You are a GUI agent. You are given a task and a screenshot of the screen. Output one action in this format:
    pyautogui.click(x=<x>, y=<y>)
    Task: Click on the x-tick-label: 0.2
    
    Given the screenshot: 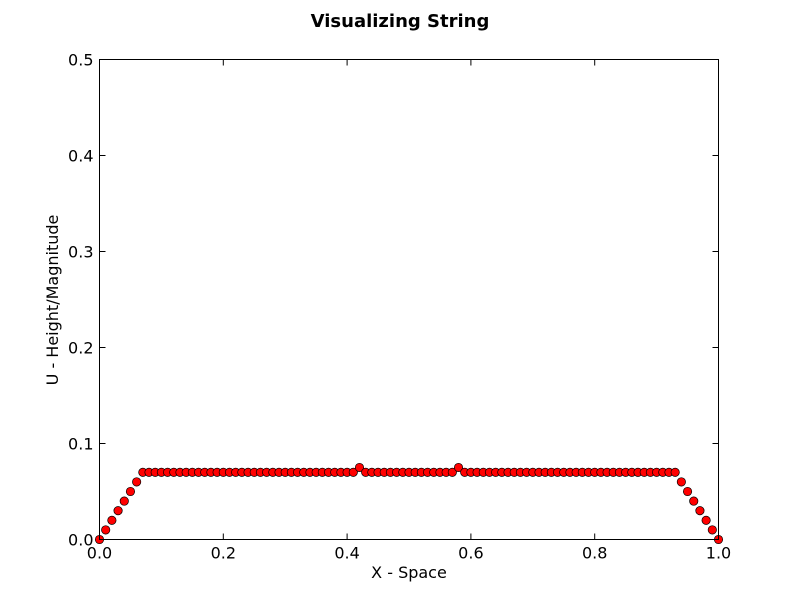 What is the action you would take?
    pyautogui.click(x=223, y=553)
    